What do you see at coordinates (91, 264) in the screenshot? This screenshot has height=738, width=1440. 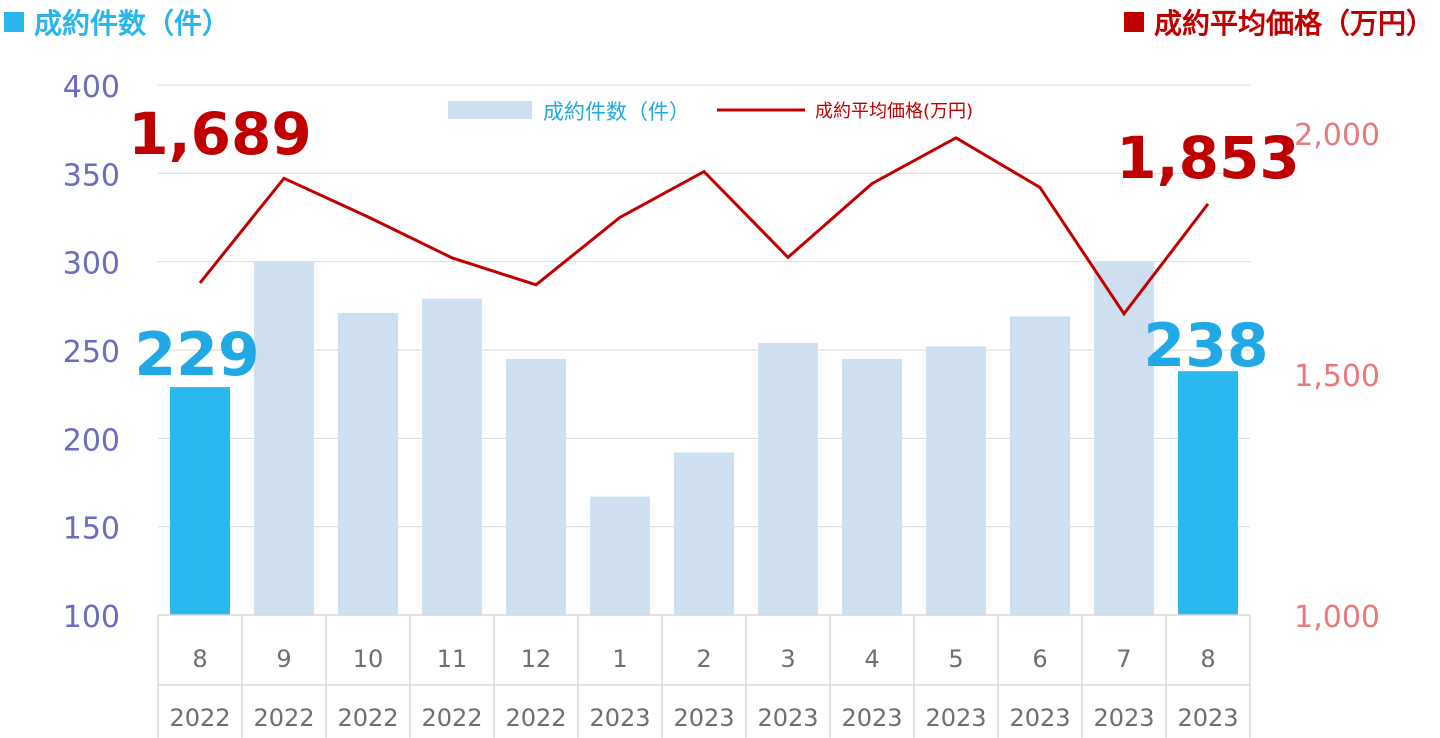 I see `left-axis-tick: 300` at bounding box center [91, 264].